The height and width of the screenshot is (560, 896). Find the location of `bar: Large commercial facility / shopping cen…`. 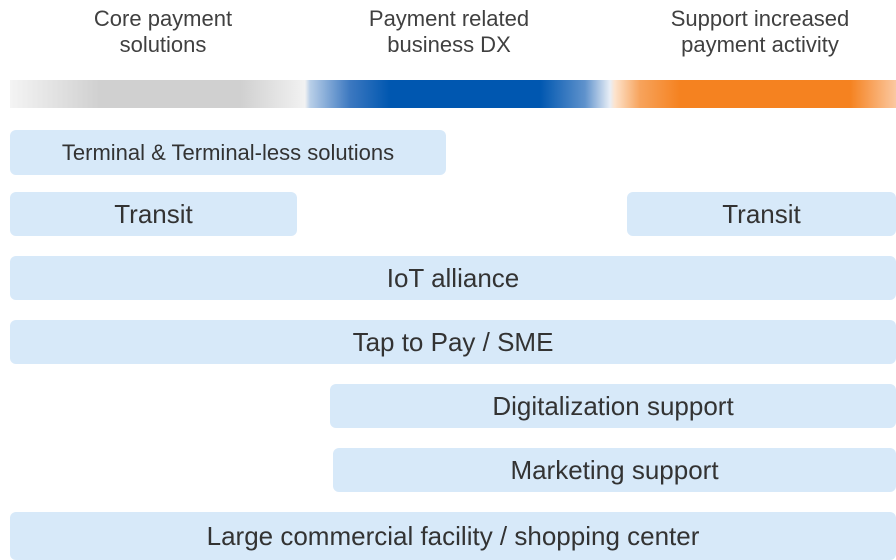

bar: Large commercial facility / shopping cen… is located at coordinates (453, 536).